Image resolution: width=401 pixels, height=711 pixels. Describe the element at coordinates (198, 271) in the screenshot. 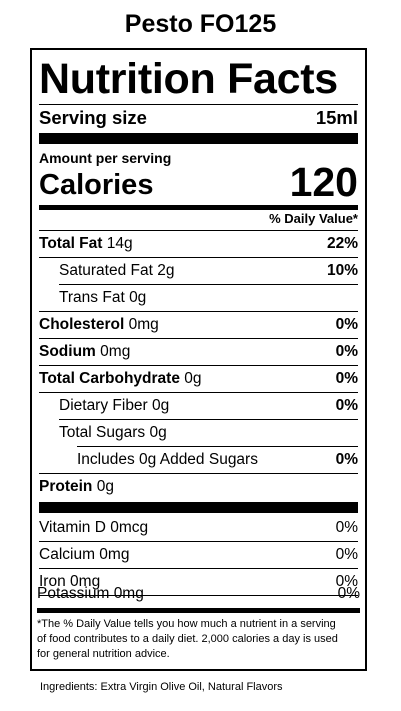

I see `nutrient-row-saturated-fat: Saturated Fat 2g 10%` at that location.